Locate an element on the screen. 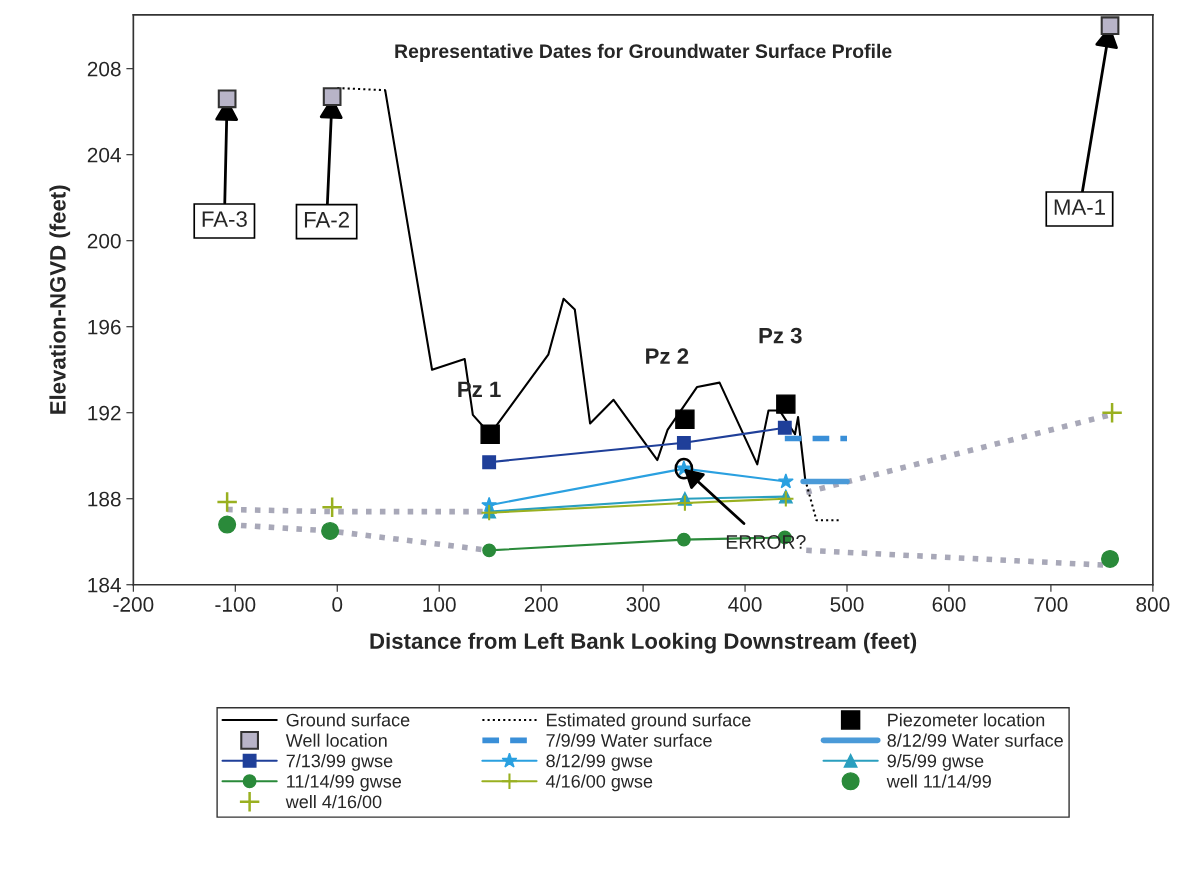 This screenshot has height=878, width=1180. y-tick-label: 184 is located at coordinates (104, 585).